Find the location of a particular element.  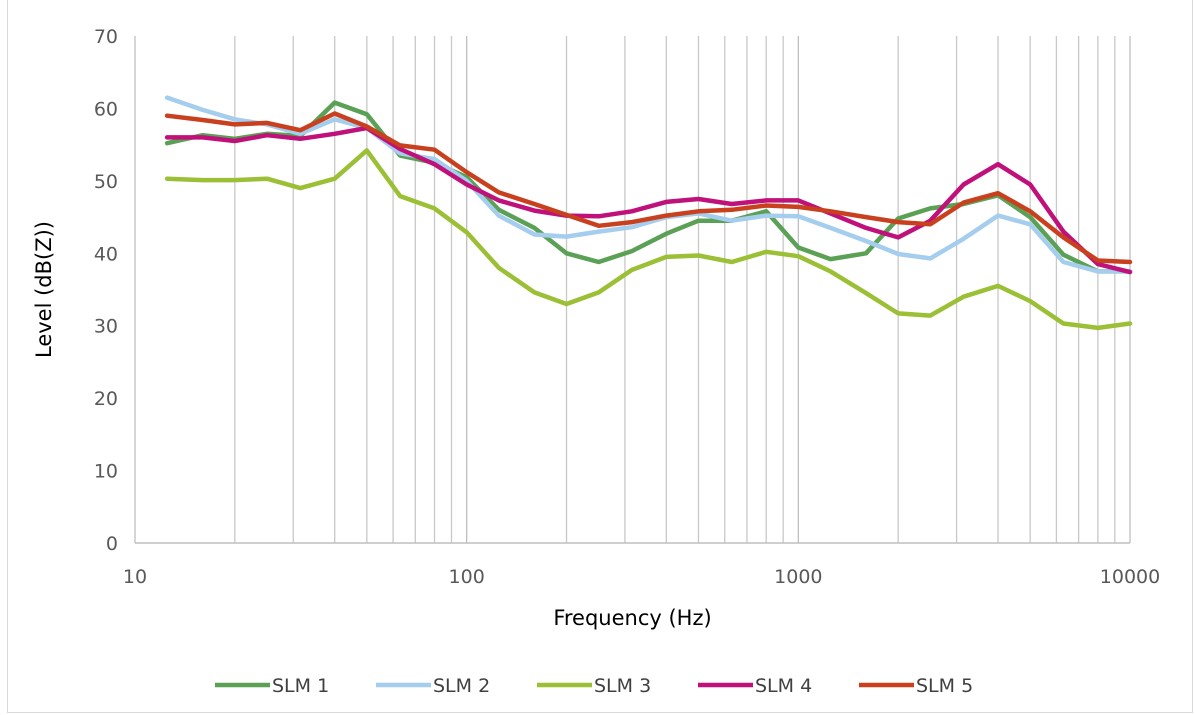

y-tick-label: 50 is located at coordinates (106, 182).